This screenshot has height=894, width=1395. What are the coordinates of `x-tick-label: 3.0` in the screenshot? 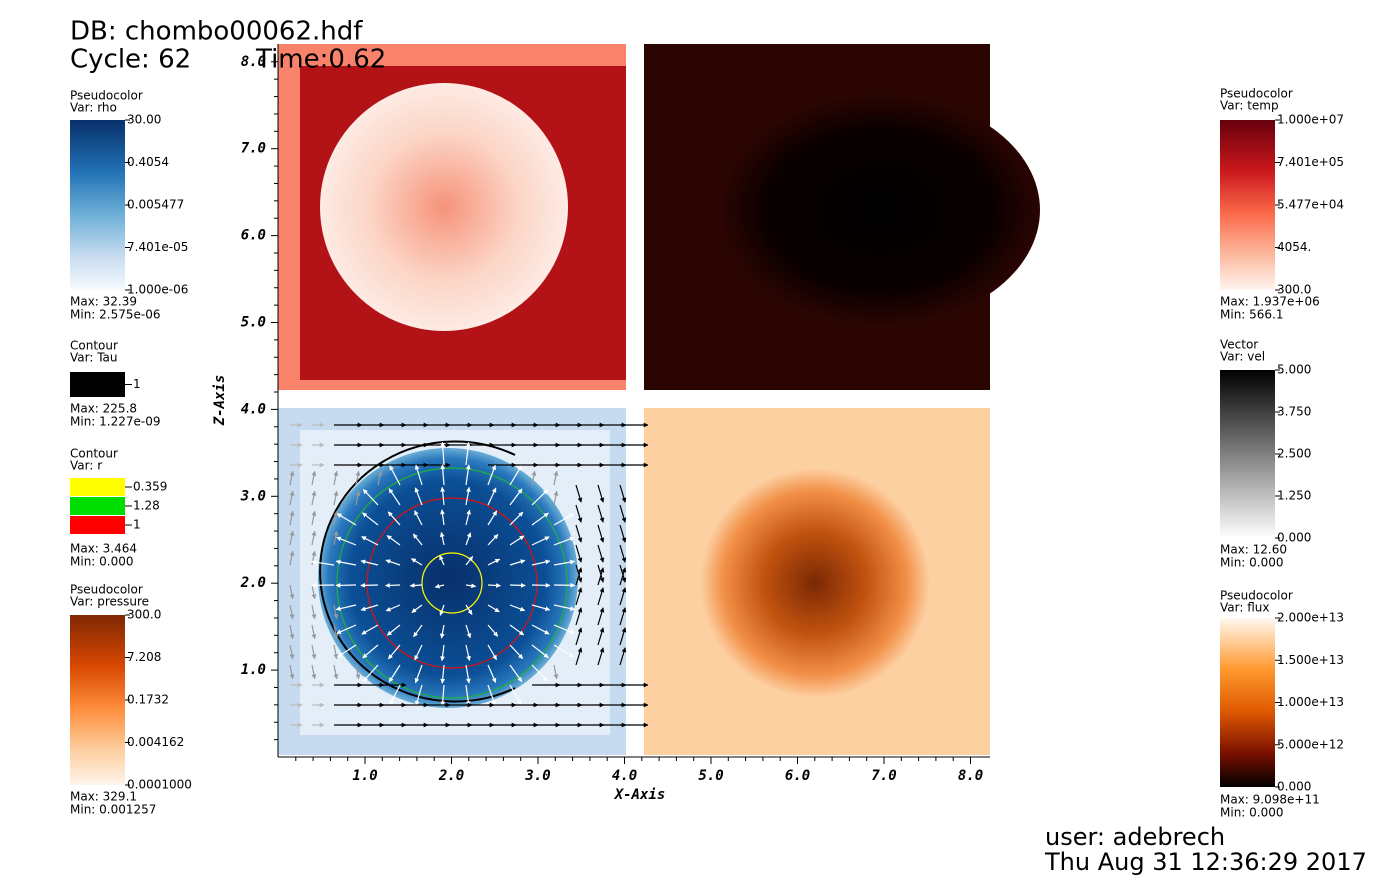 It's located at (537, 776).